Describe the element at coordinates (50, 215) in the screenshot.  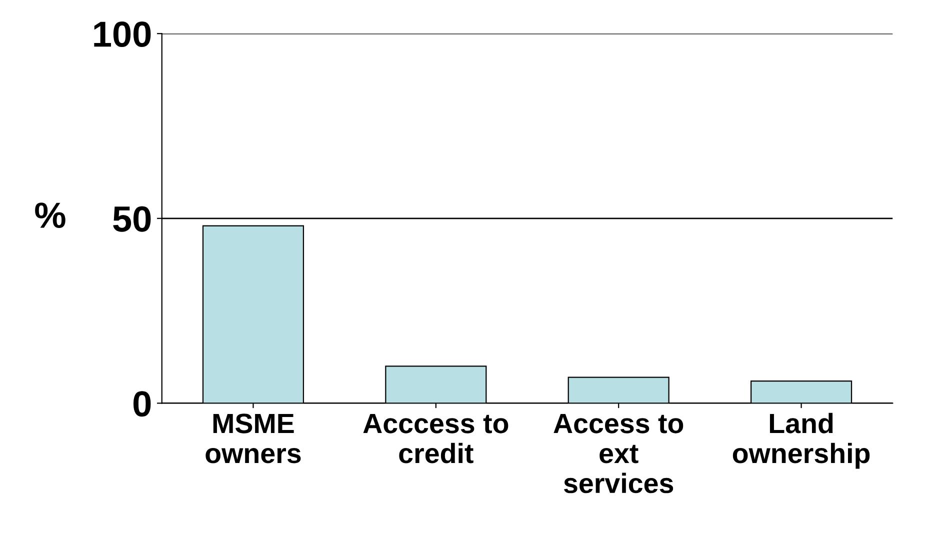
I see `y-axis-title: %` at that location.